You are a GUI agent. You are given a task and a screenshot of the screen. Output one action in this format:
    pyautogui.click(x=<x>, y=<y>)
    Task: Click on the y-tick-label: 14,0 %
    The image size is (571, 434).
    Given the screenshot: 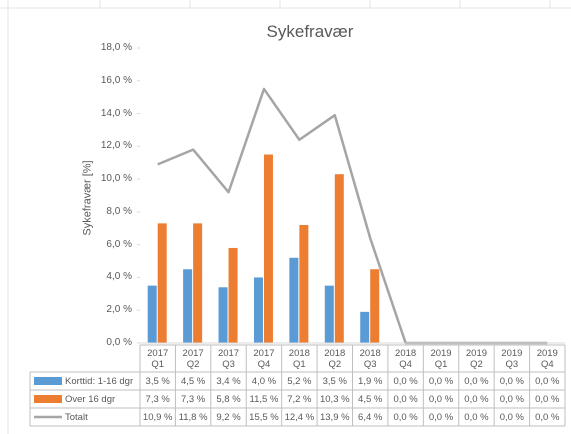 What is the action you would take?
    pyautogui.click(x=116, y=113)
    